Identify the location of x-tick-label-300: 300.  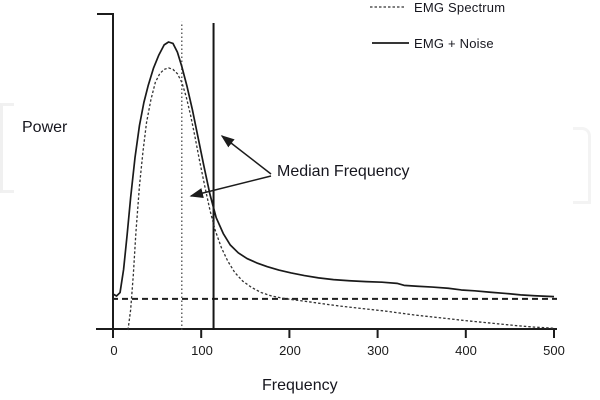
(378, 350).